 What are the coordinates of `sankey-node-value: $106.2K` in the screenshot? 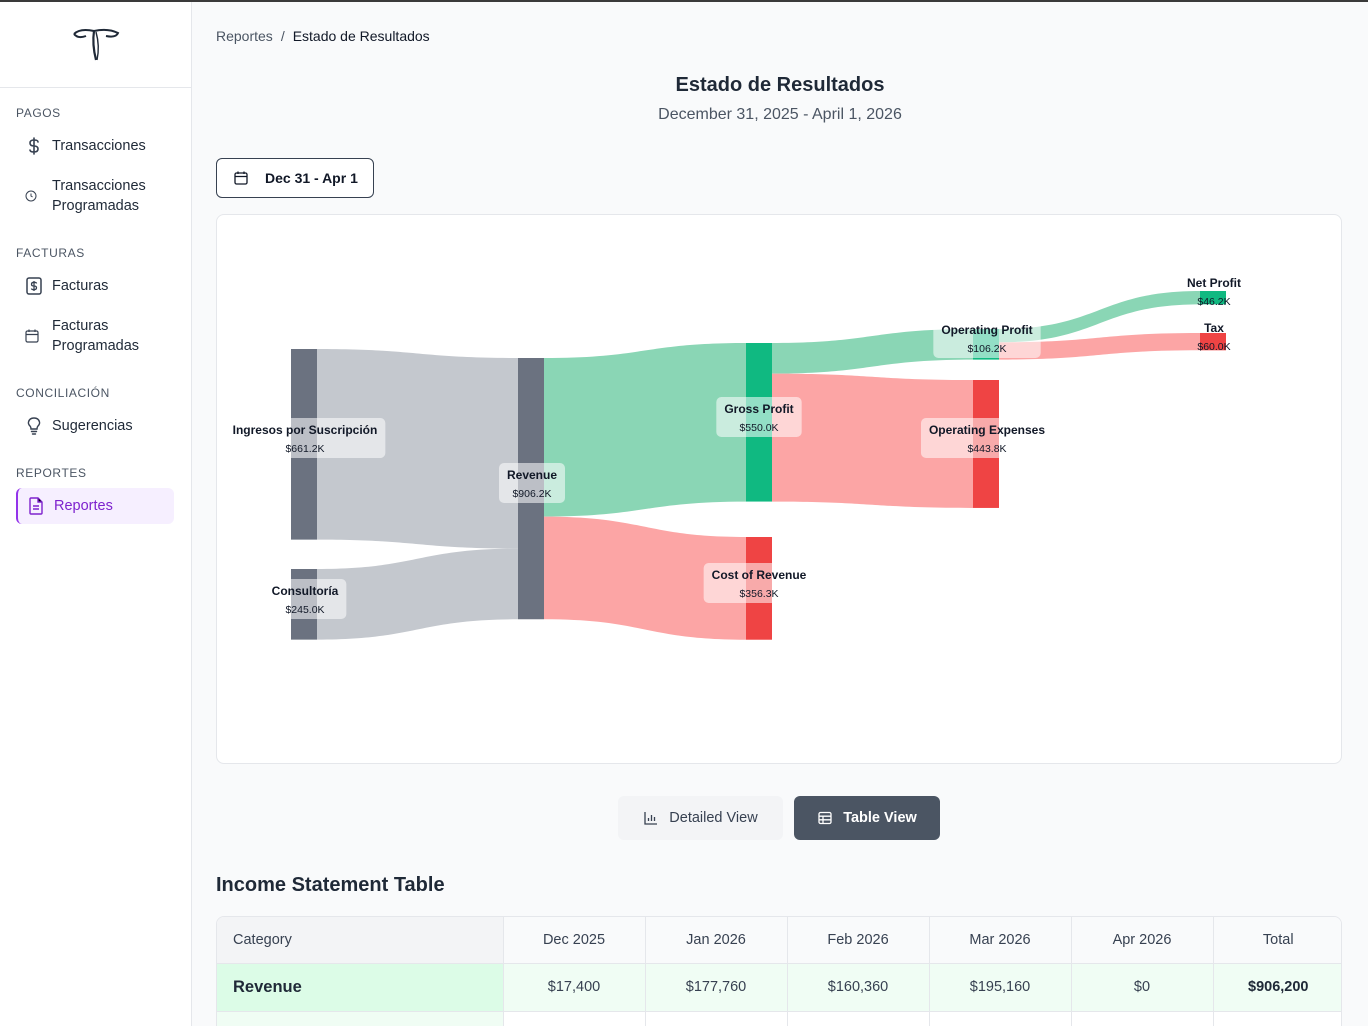 It's located at (986, 349).